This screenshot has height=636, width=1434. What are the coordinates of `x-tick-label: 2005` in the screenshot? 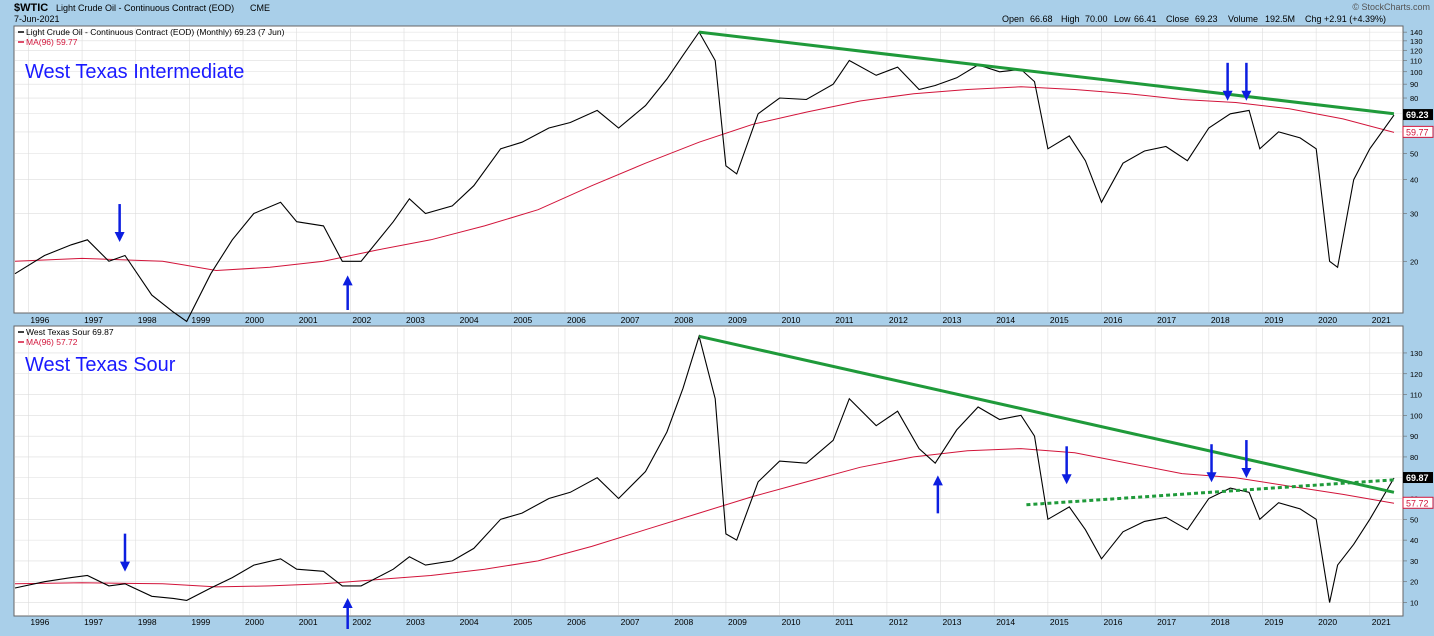 It's located at (522, 622).